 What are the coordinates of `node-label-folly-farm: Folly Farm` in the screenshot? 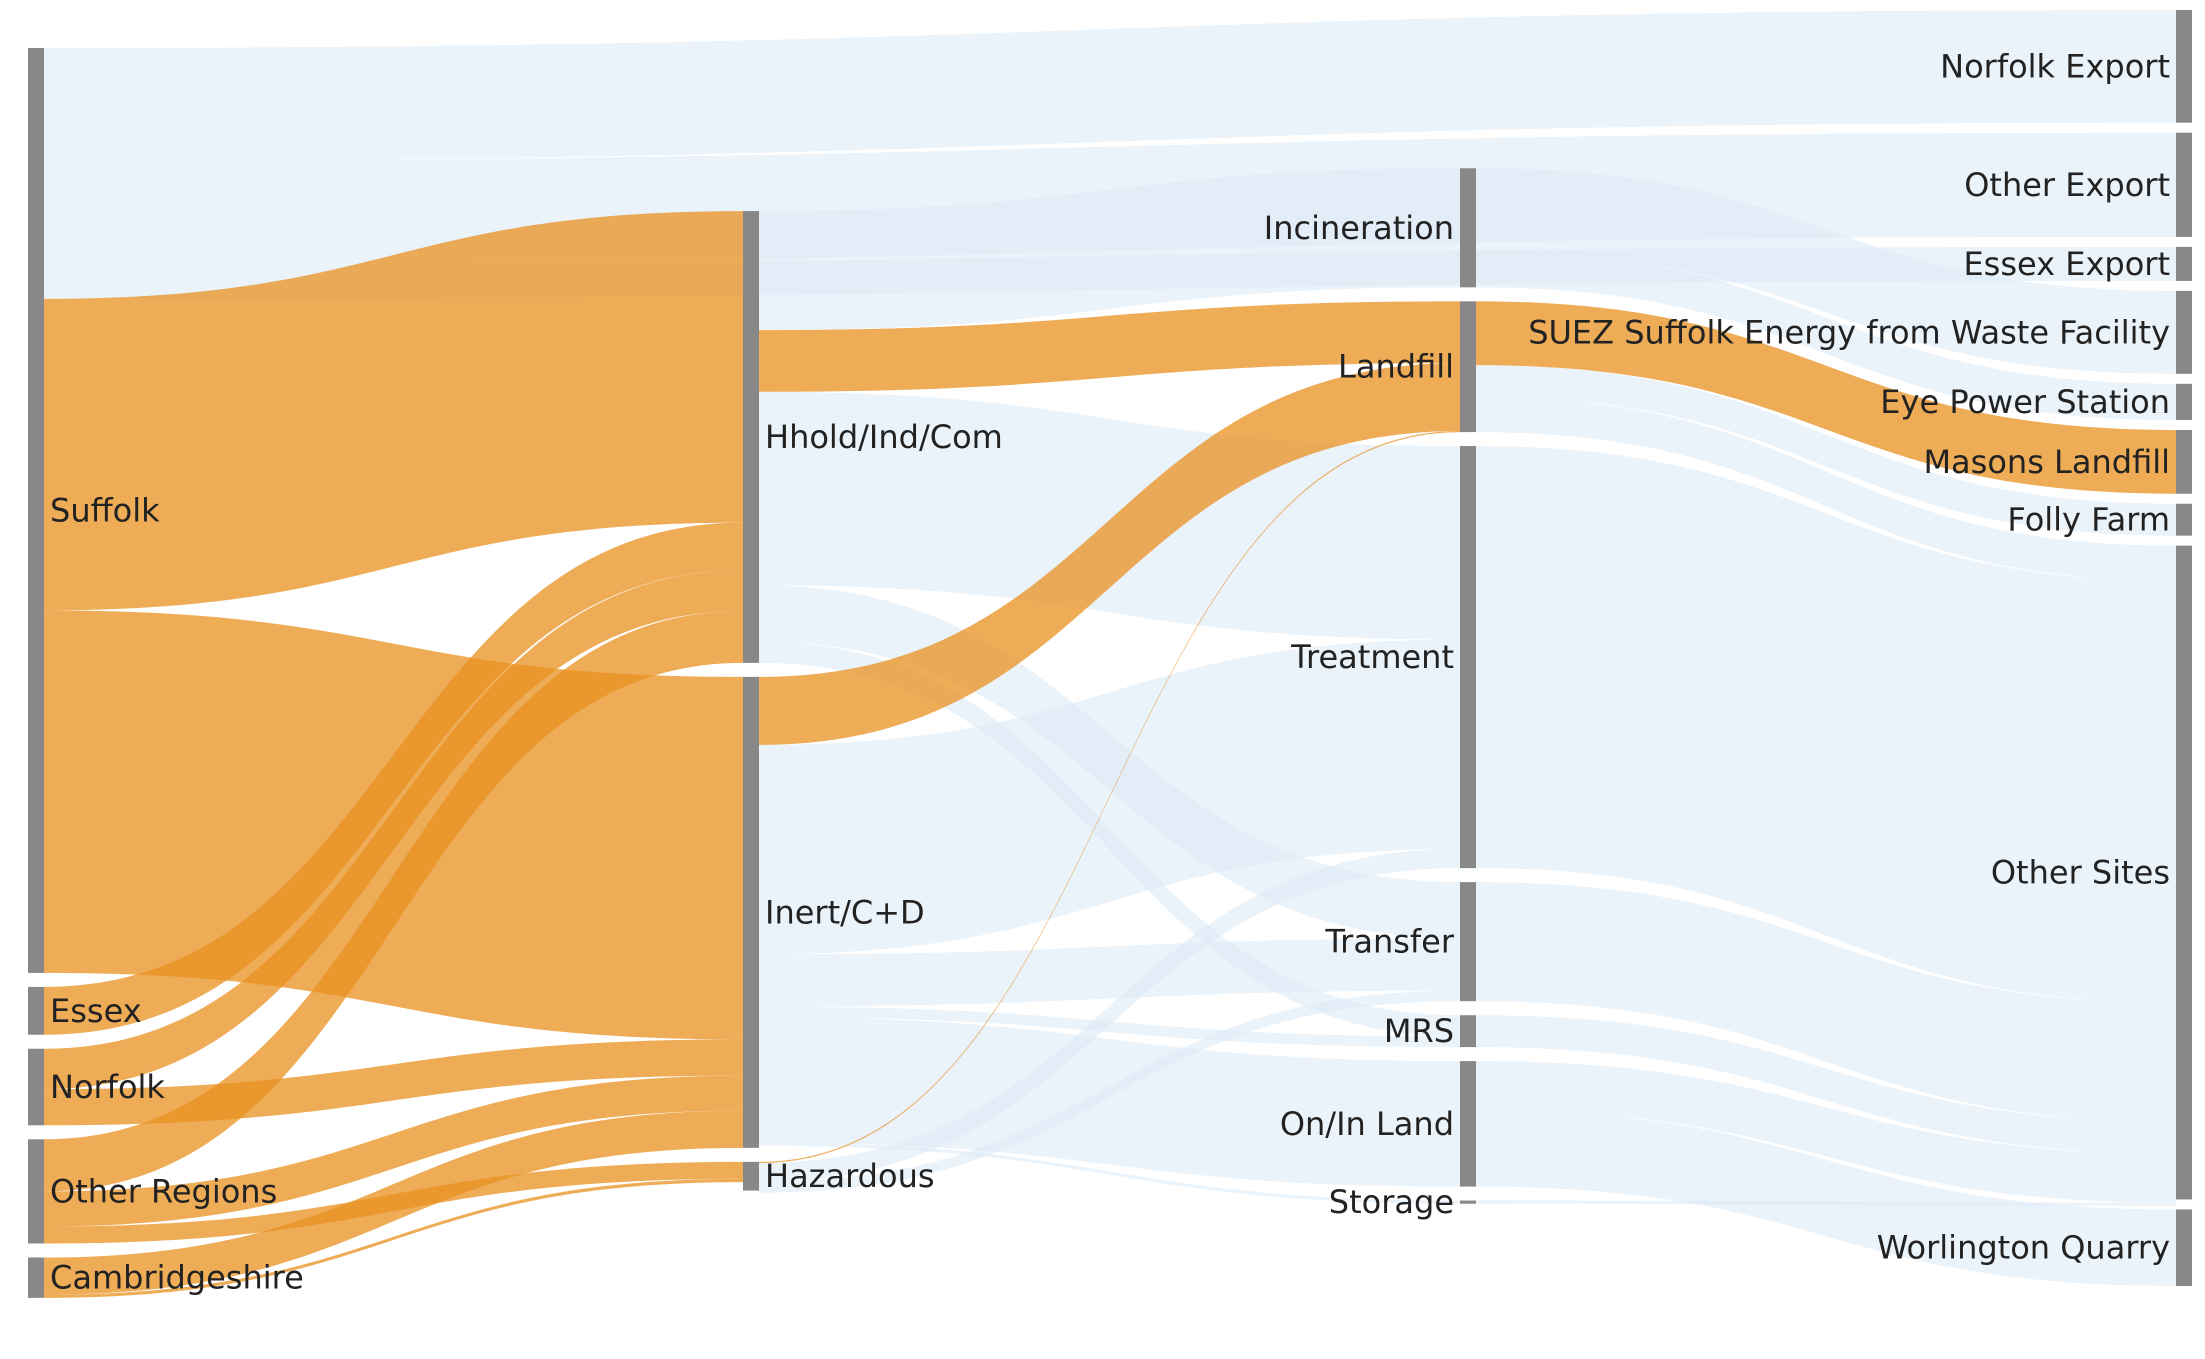 It's located at (2088, 520).